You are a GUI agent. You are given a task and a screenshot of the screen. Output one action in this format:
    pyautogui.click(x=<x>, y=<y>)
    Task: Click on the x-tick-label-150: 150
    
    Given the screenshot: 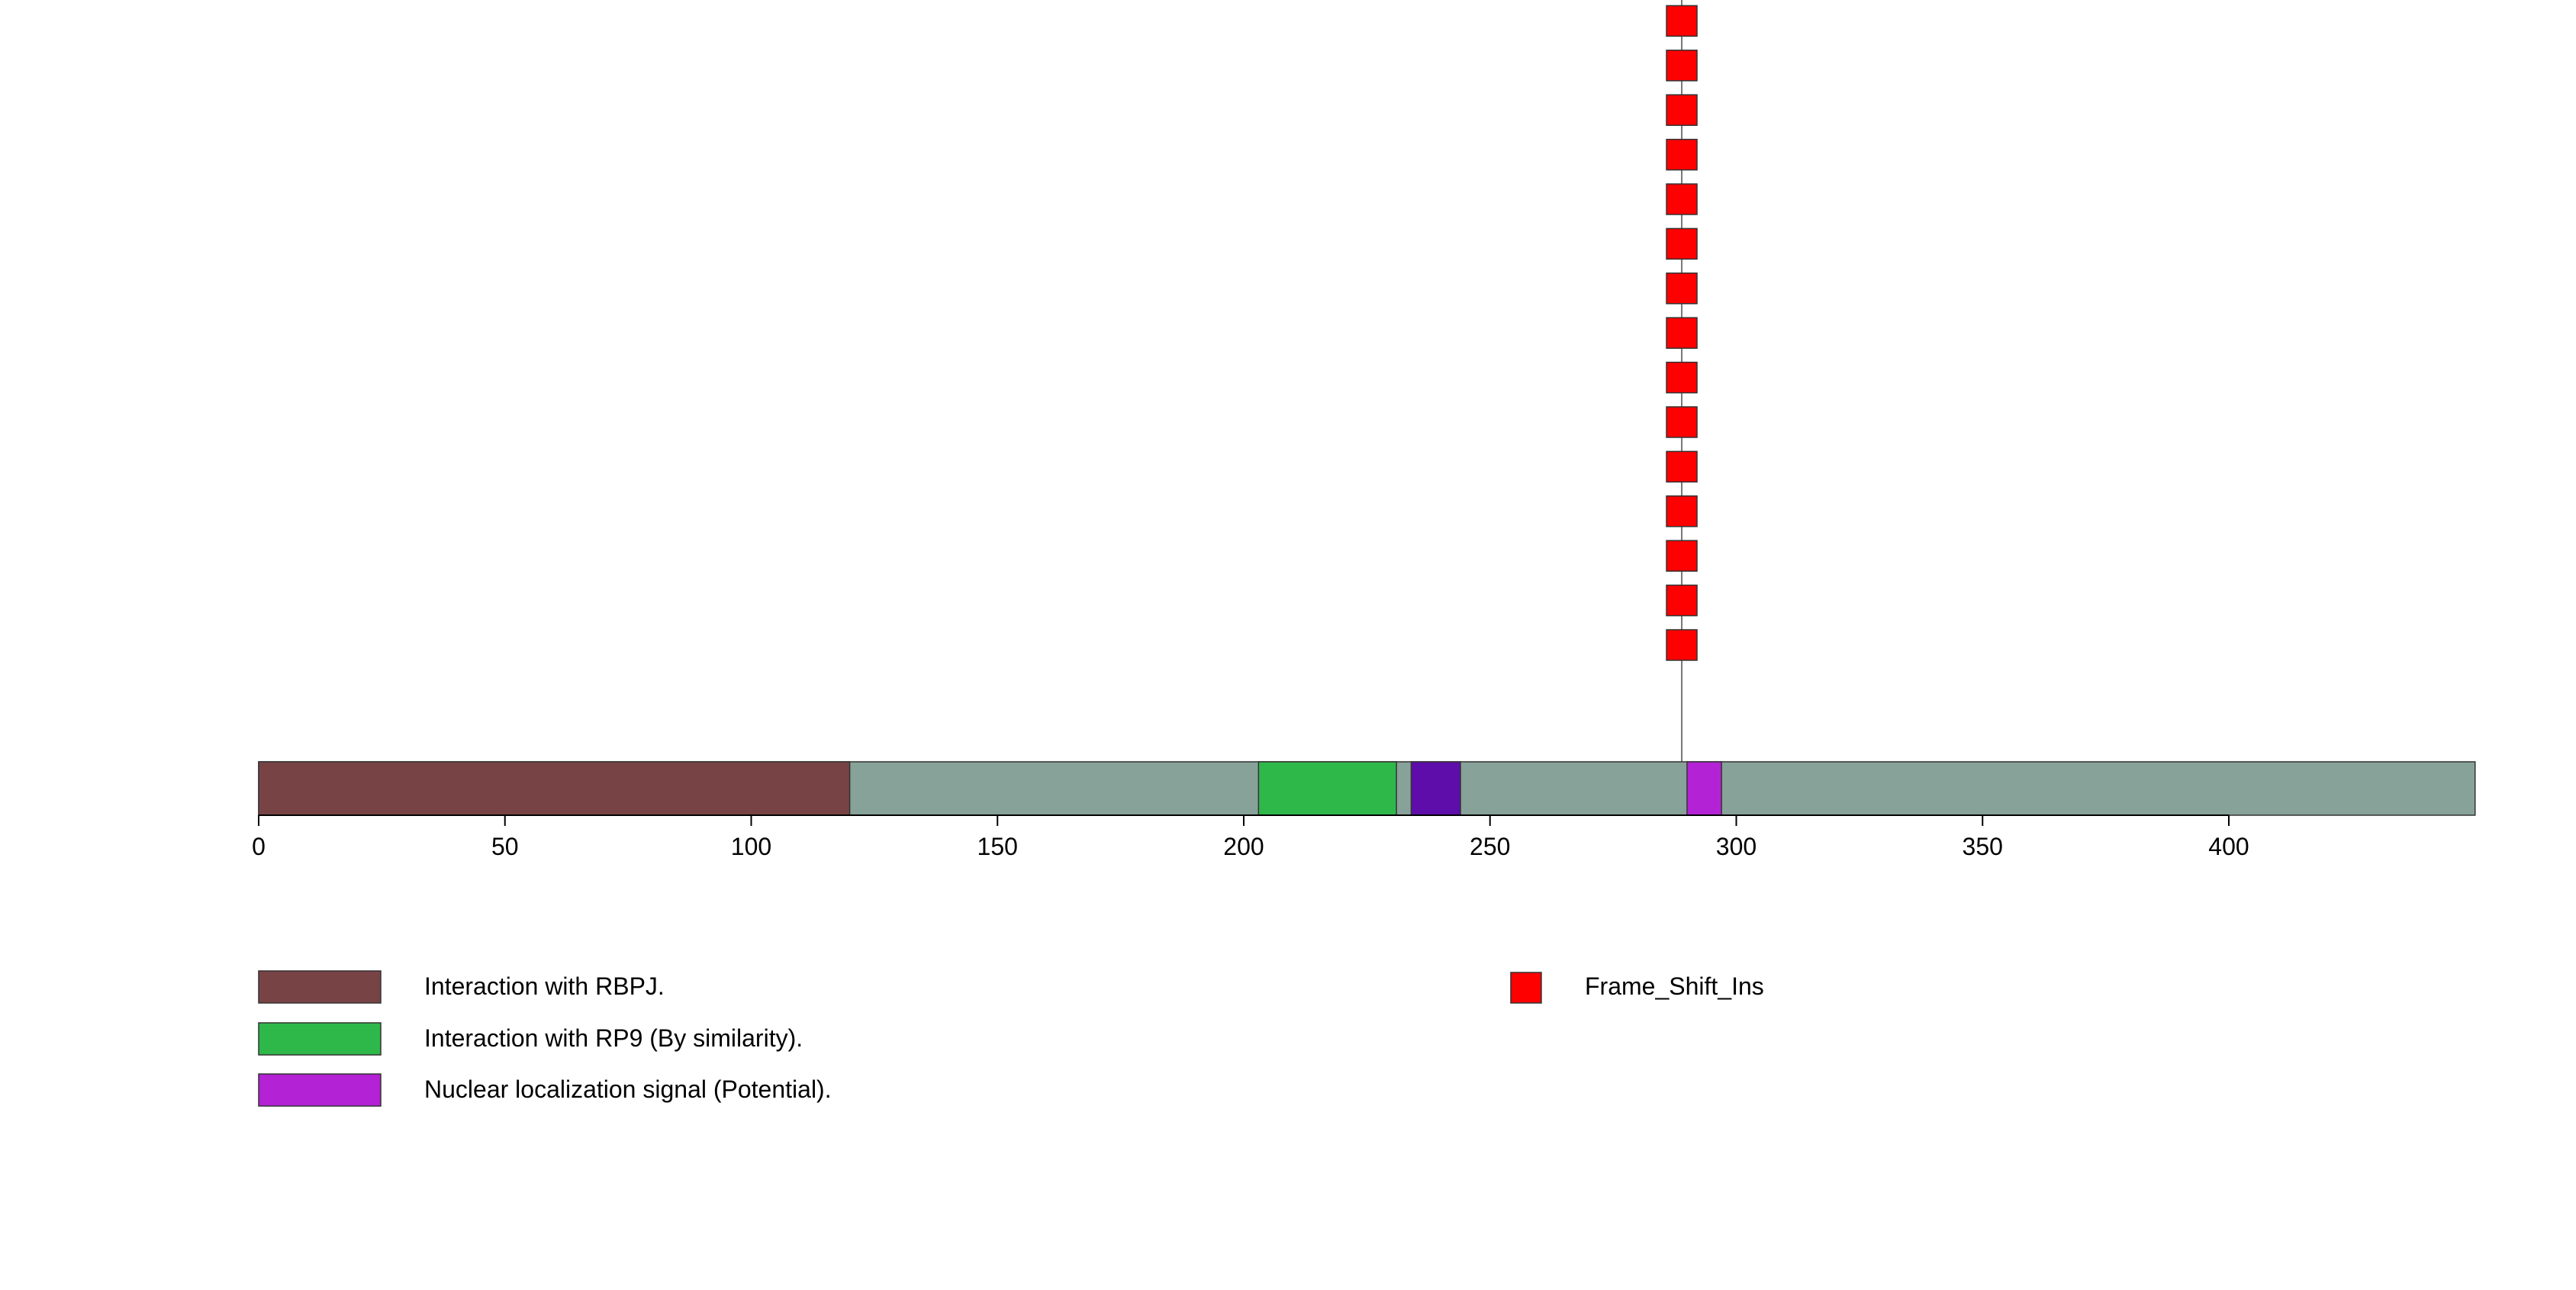 What is the action you would take?
    pyautogui.click(x=997, y=847)
    